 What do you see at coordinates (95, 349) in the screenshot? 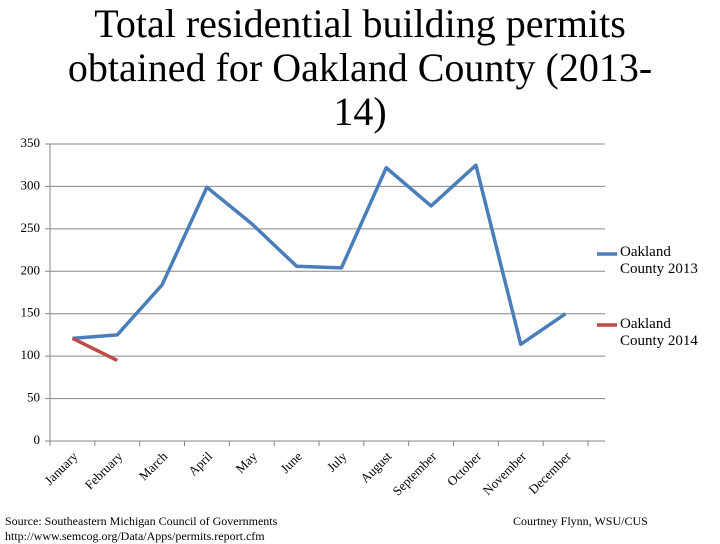
I see `series-line` at bounding box center [95, 349].